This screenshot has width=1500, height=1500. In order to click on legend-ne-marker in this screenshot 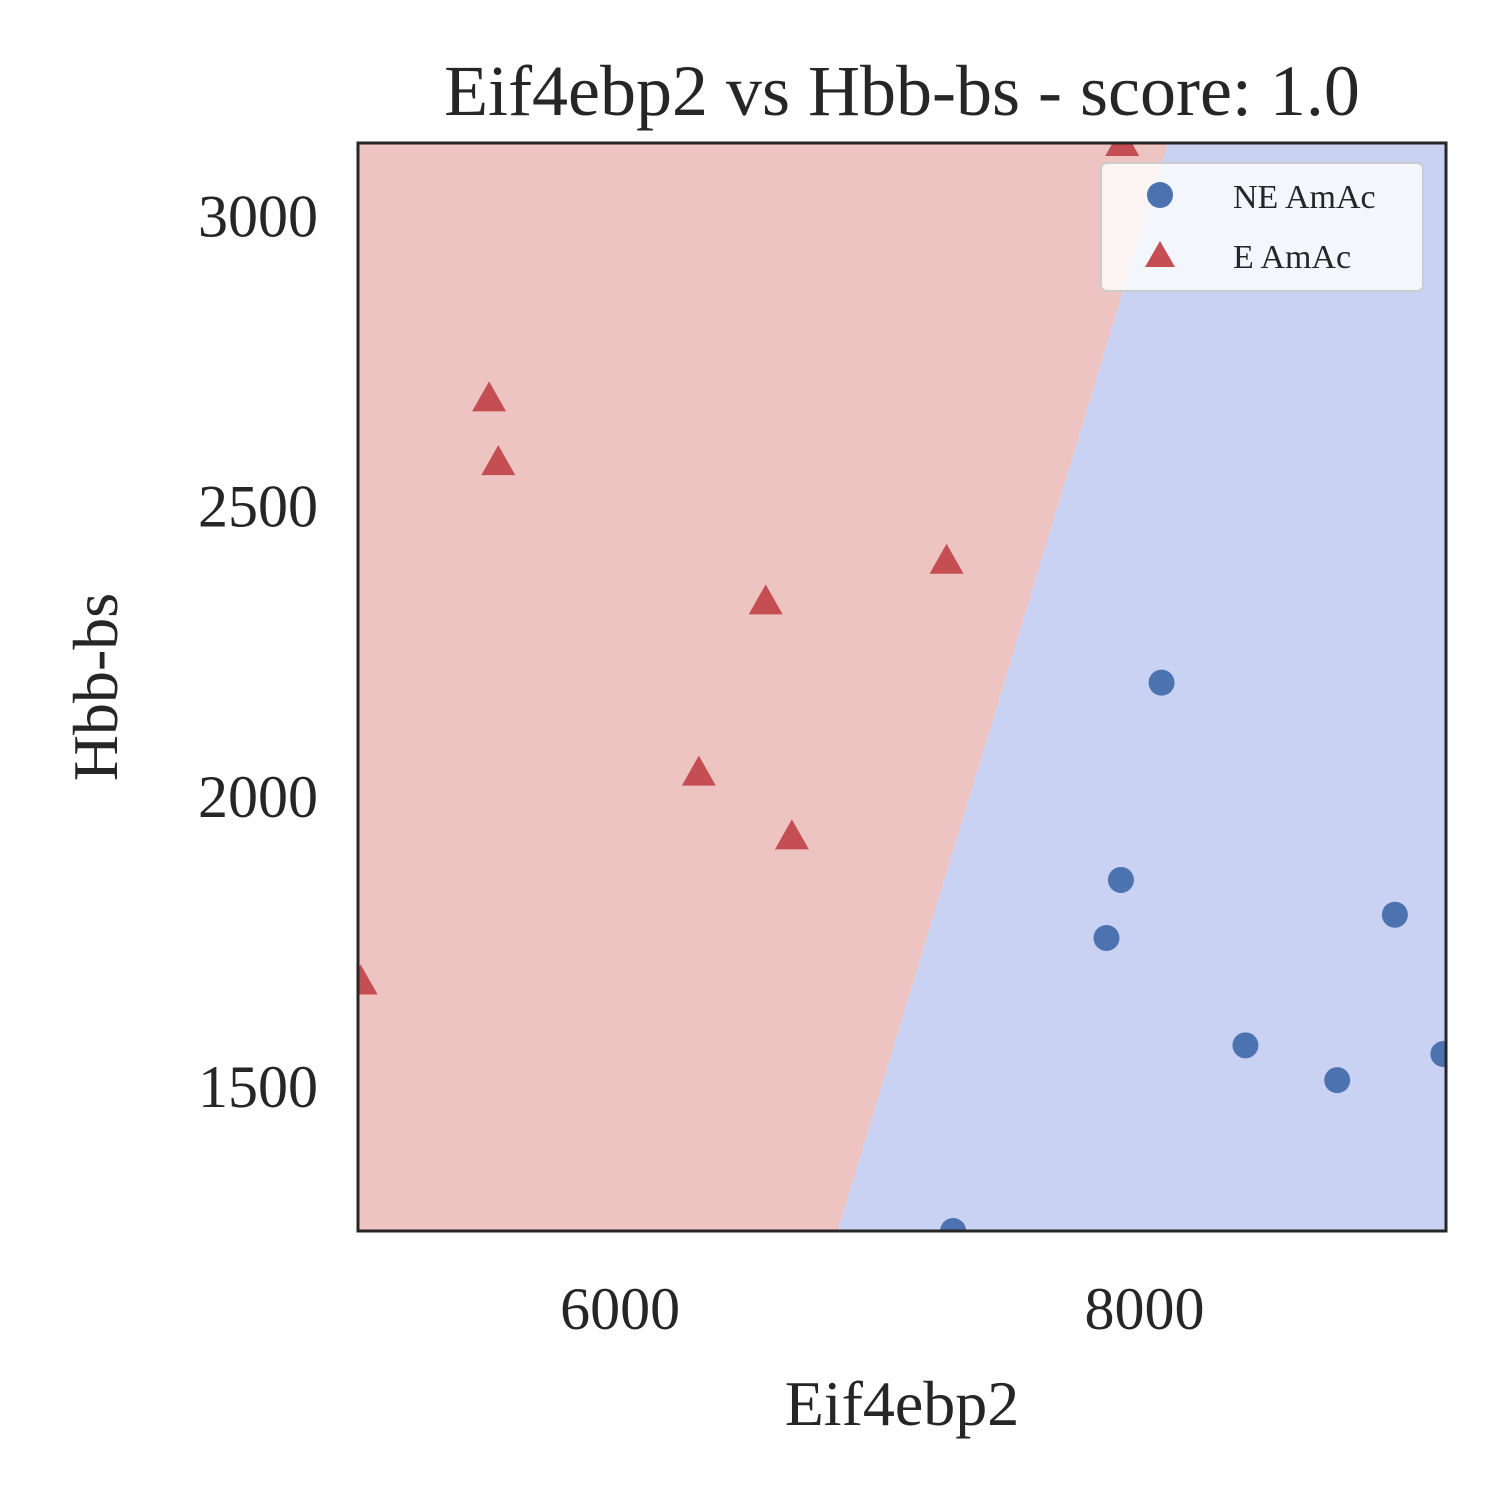, I will do `click(1160, 195)`.